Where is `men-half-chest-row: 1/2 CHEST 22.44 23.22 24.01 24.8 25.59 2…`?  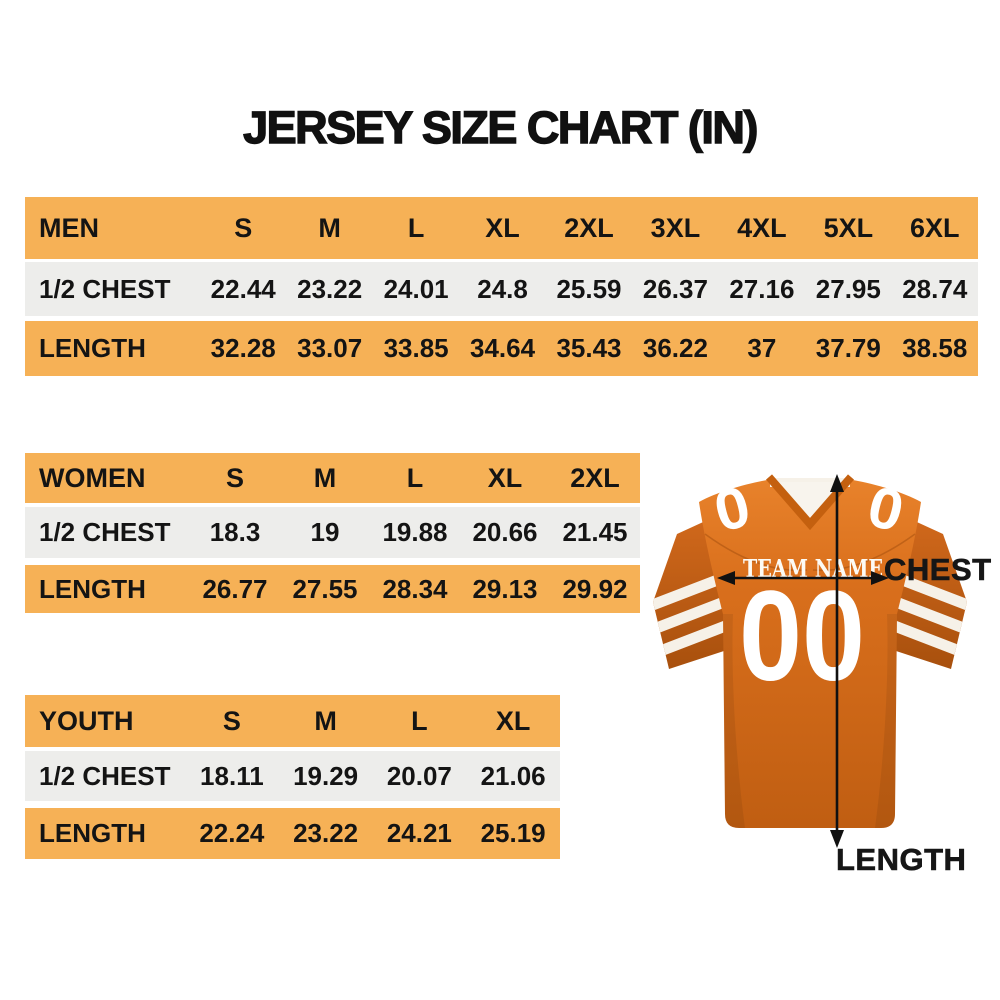 men-half-chest-row: 1/2 CHEST 22.44 23.22 24.01 24.8 25.59 2… is located at coordinates (501, 289).